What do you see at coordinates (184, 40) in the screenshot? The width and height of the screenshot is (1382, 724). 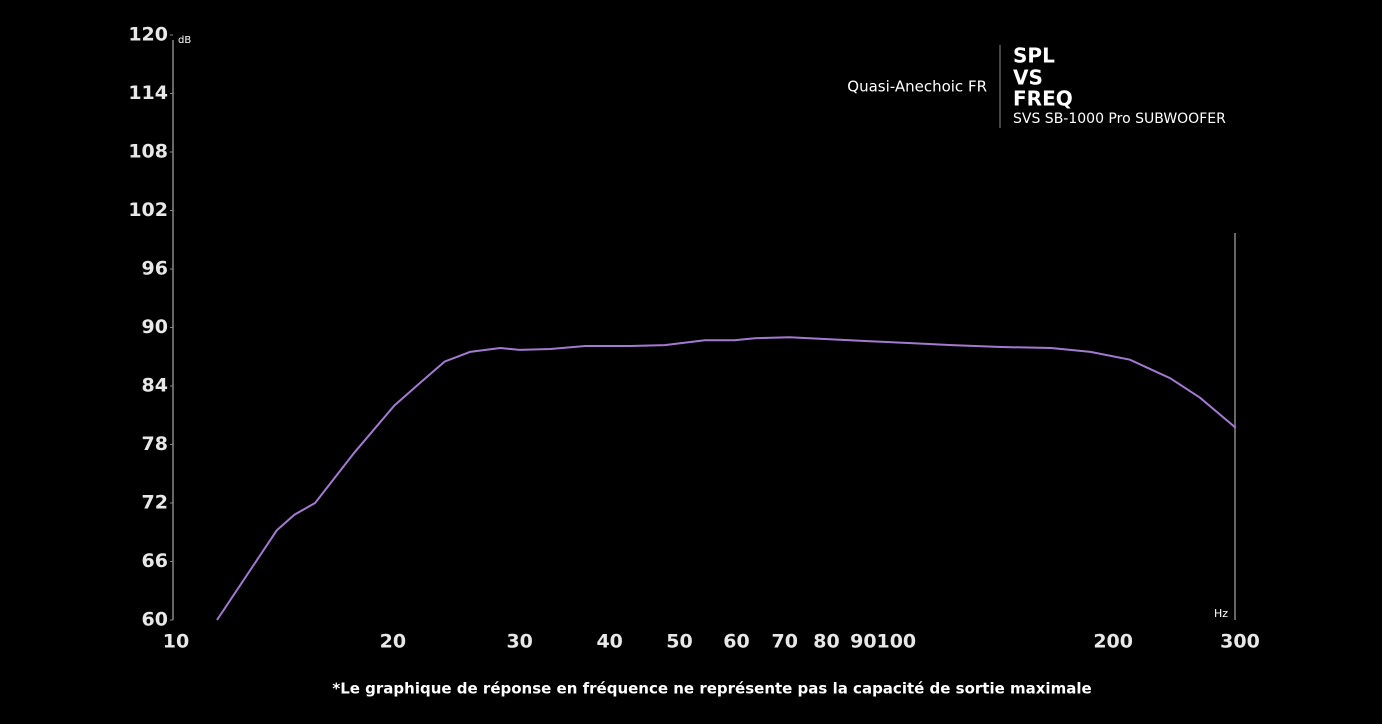 I see `y-unit: dB` at bounding box center [184, 40].